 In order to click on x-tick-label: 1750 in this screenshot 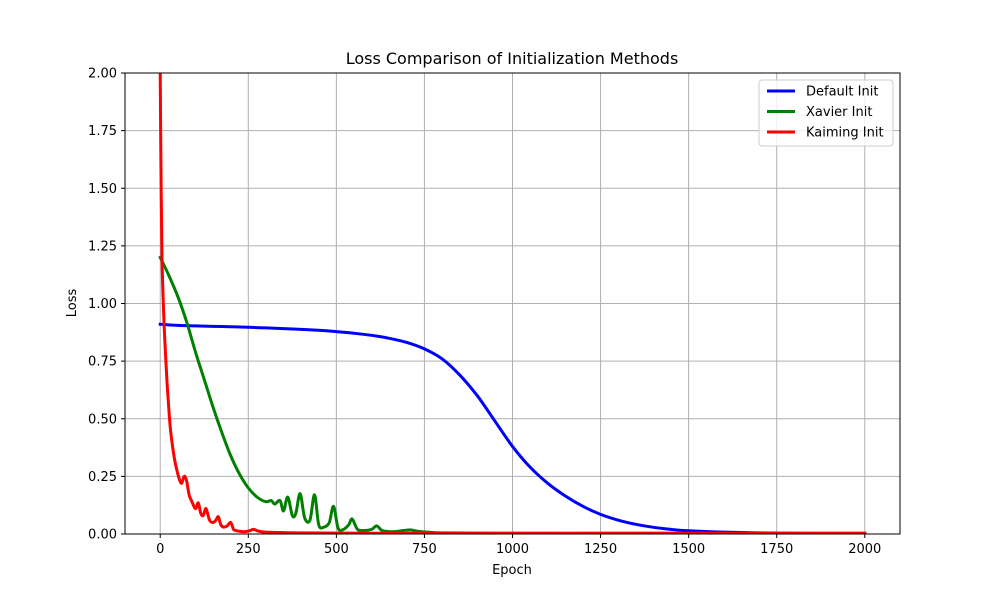, I will do `click(776, 549)`.